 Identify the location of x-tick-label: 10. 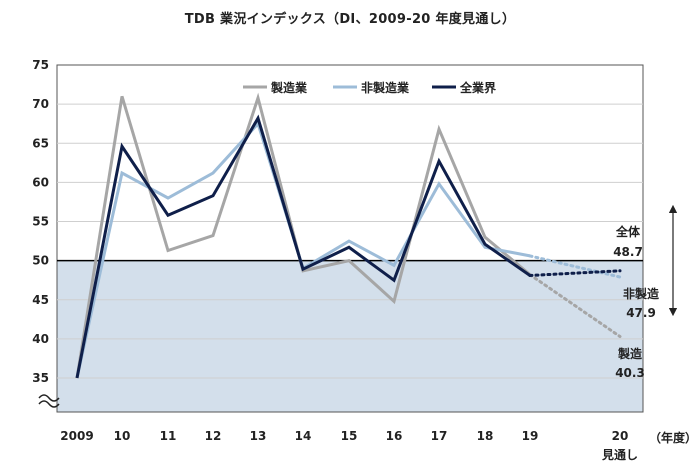
(122, 436).